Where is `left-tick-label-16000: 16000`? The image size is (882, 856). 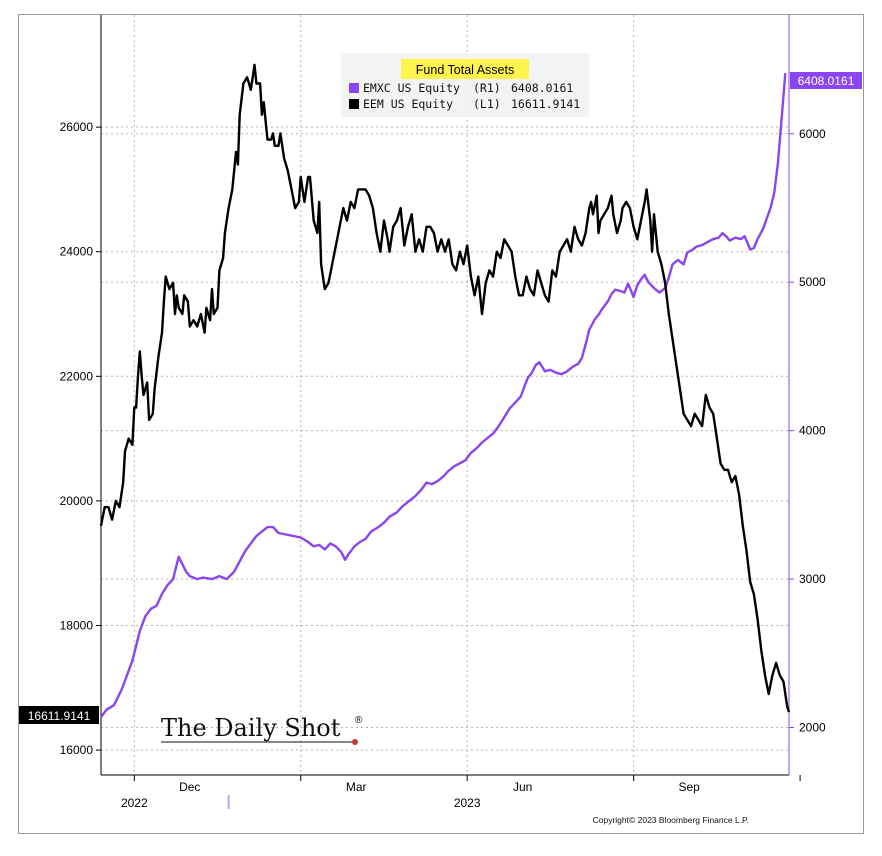
left-tick-label-16000: 16000 is located at coordinates (77, 750).